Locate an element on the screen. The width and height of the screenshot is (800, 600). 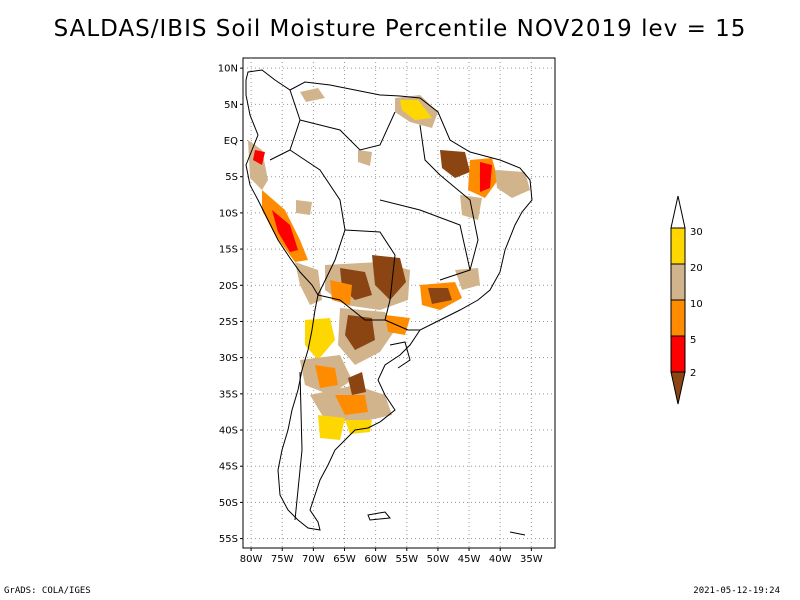
colorbar-label-30: 30 is located at coordinates (696, 232).